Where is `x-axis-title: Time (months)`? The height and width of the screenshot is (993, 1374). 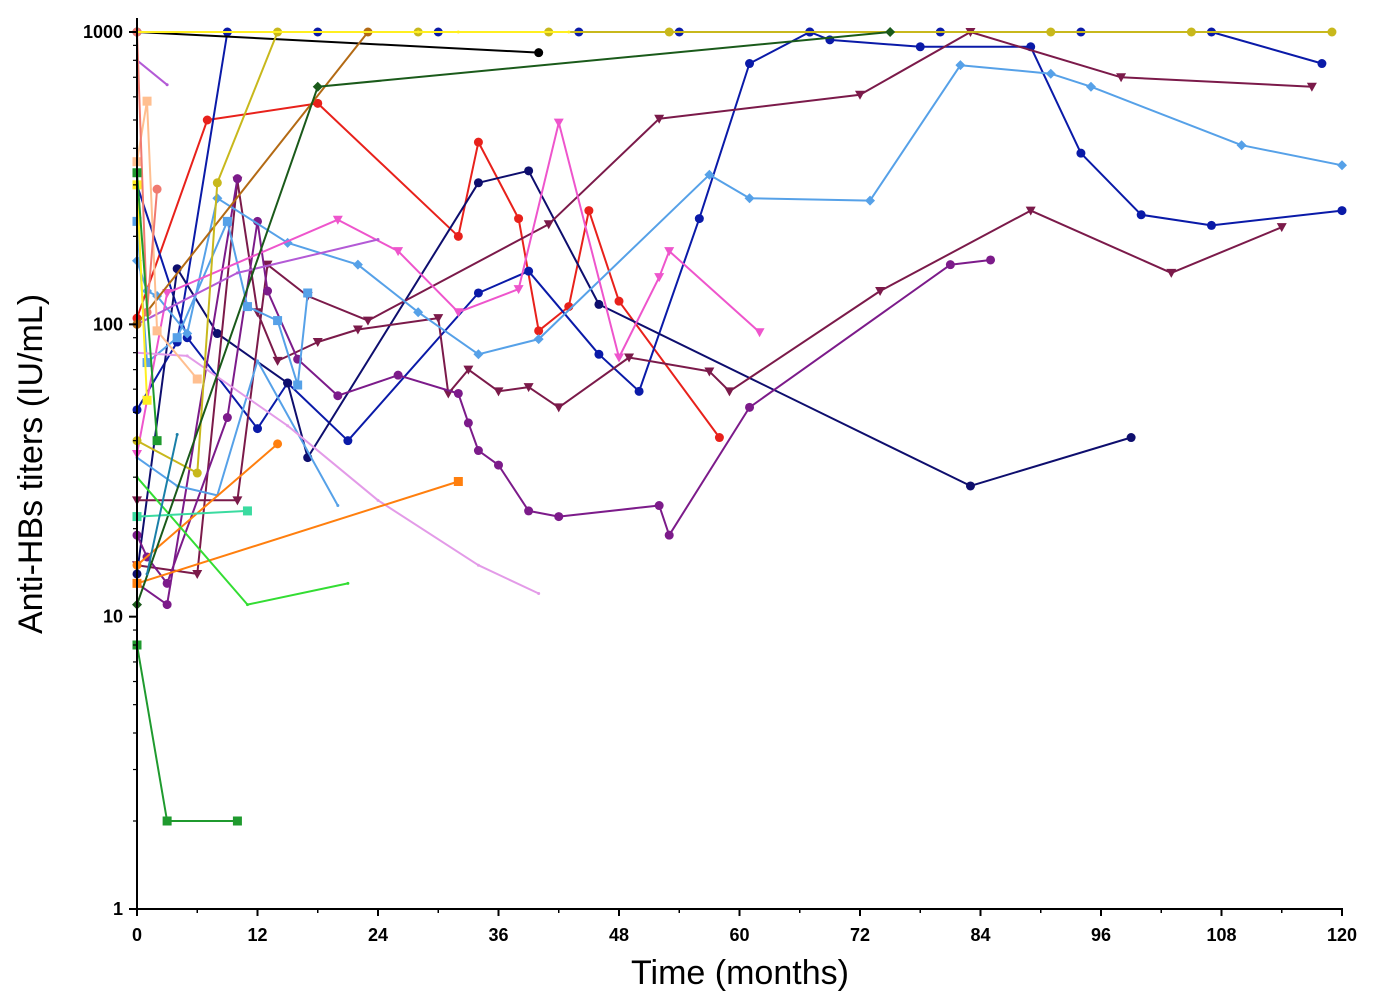
x-axis-title: Time (months) is located at coordinates (740, 973).